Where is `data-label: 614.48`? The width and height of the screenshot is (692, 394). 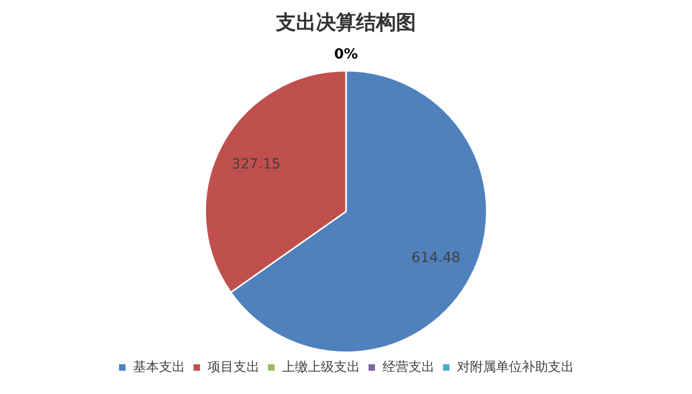 data-label: 614.48 is located at coordinates (435, 258).